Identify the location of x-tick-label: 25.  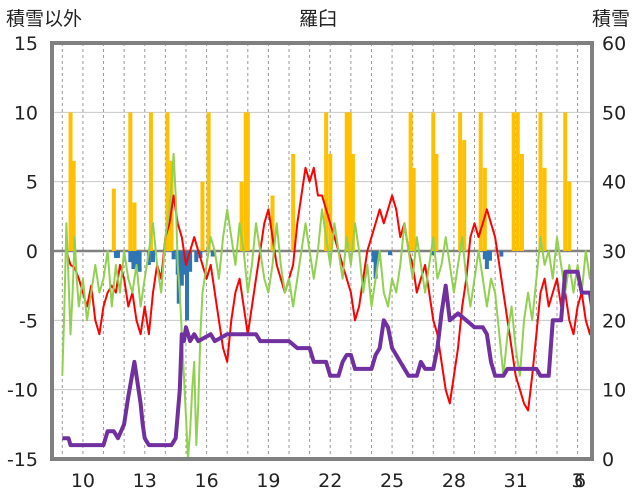
(392, 481).